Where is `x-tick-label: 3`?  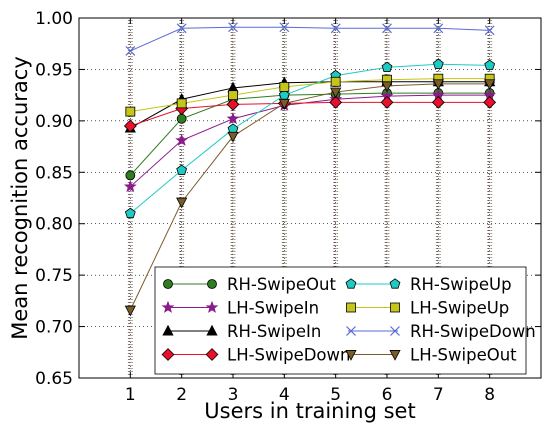 x-tick-label: 3 is located at coordinates (233, 395).